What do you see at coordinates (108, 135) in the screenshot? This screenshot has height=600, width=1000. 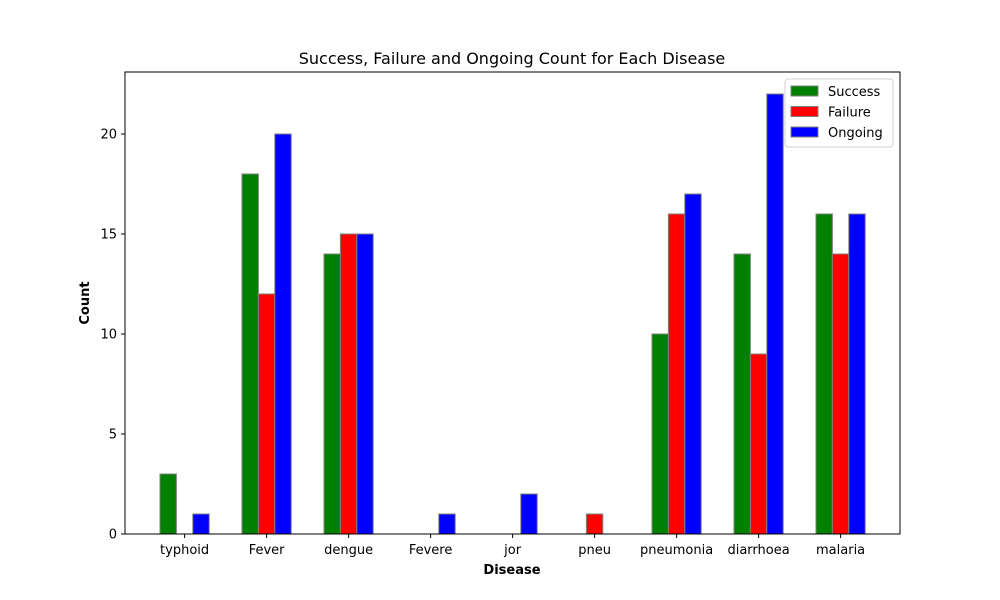 I see `y-tick-label: 20` at bounding box center [108, 135].